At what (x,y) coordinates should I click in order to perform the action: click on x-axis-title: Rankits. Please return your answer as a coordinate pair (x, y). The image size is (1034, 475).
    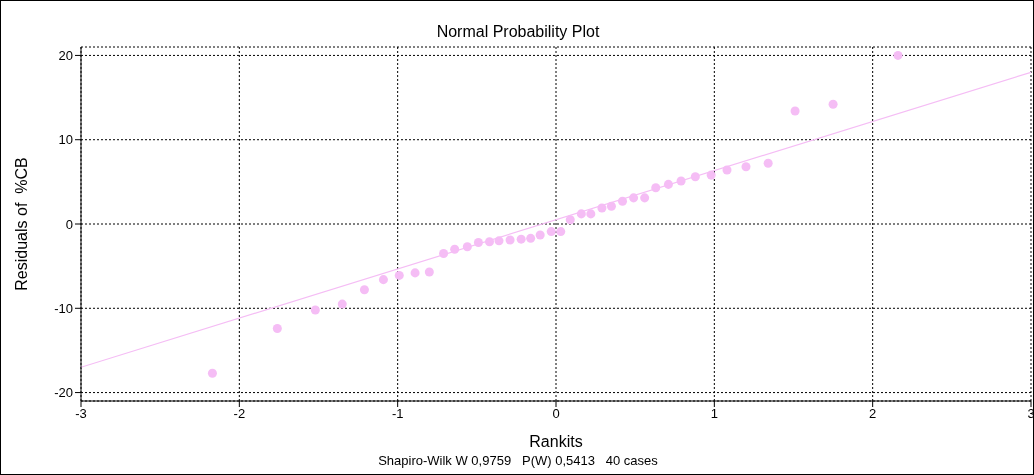
    Looking at the image, I should click on (556, 441).